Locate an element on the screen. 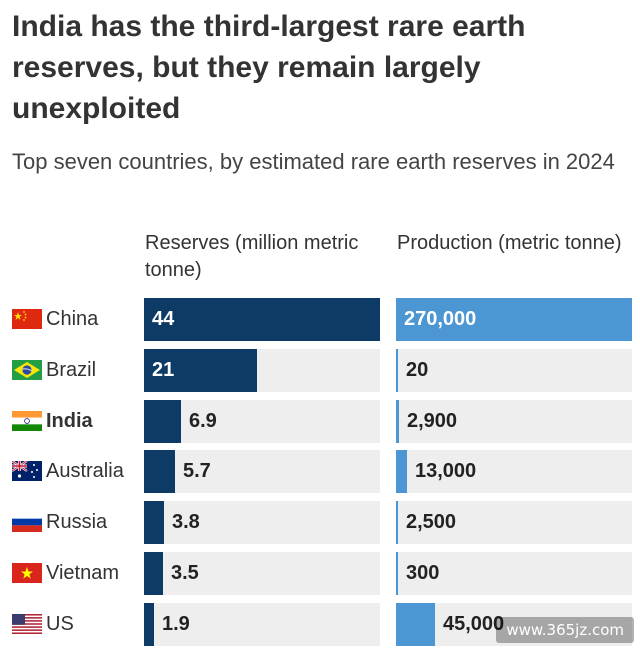 This screenshot has height=649, width=640. production-track-australia is located at coordinates (514, 471).